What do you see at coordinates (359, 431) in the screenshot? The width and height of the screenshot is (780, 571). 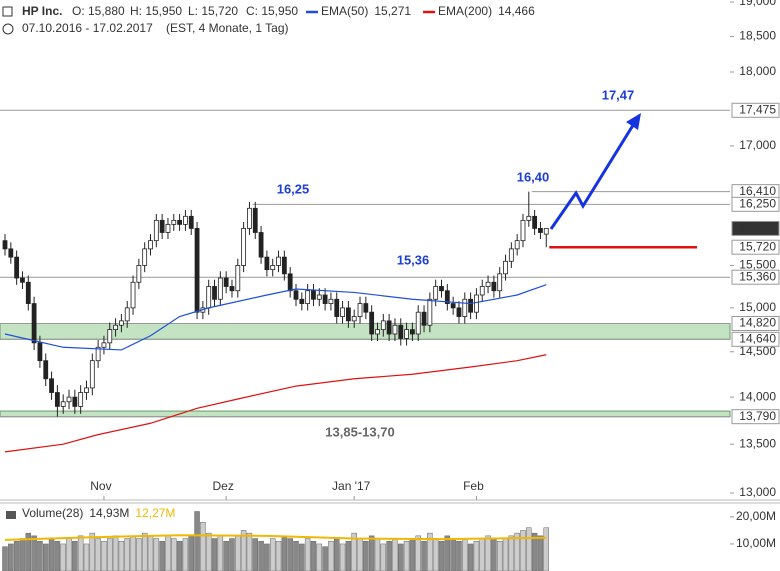 I see `annotation: 13,85-13,70` at bounding box center [359, 431].